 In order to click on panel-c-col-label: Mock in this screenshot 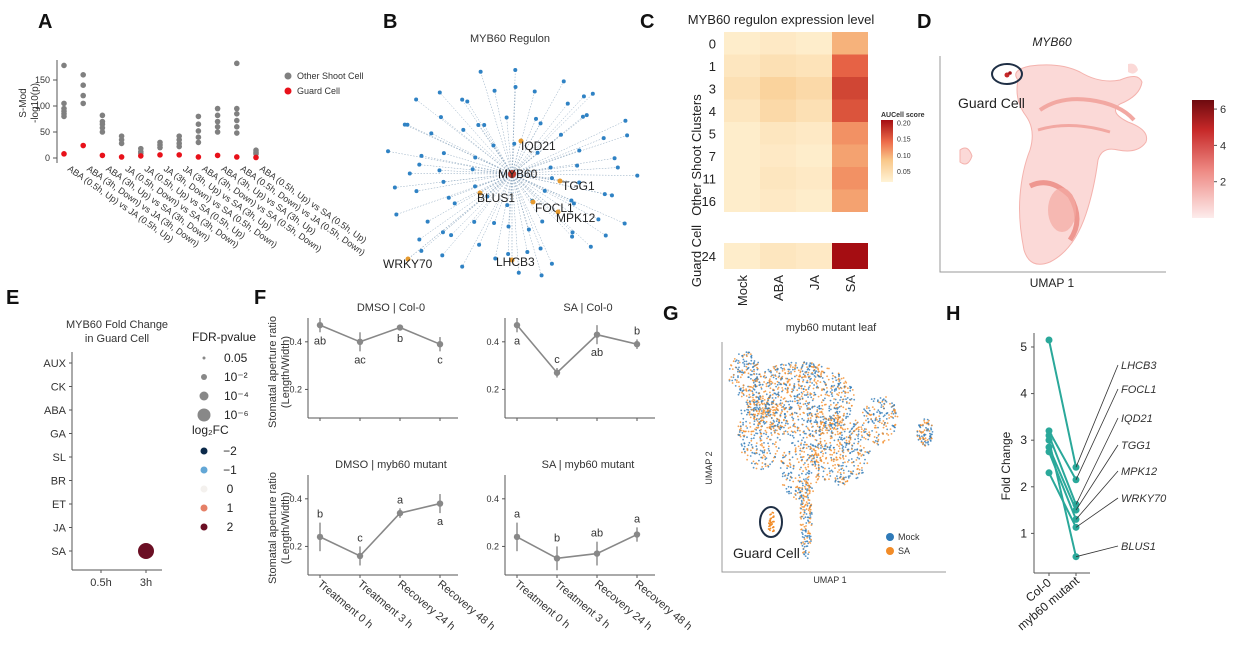, I will do `click(742, 291)`.